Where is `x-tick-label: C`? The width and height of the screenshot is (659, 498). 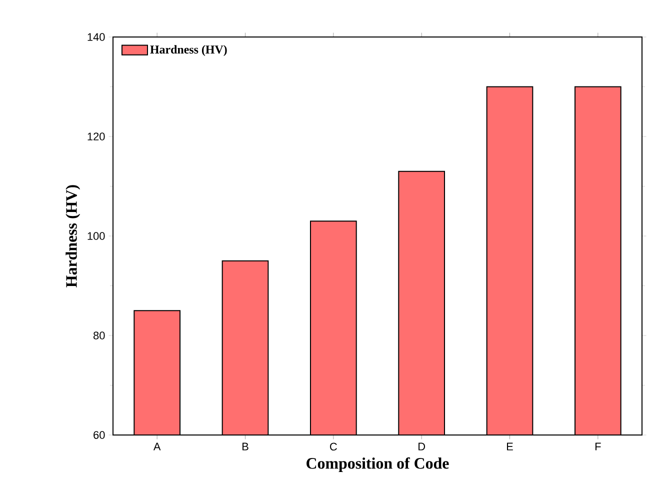
x-tick-label: C is located at coordinates (333, 446).